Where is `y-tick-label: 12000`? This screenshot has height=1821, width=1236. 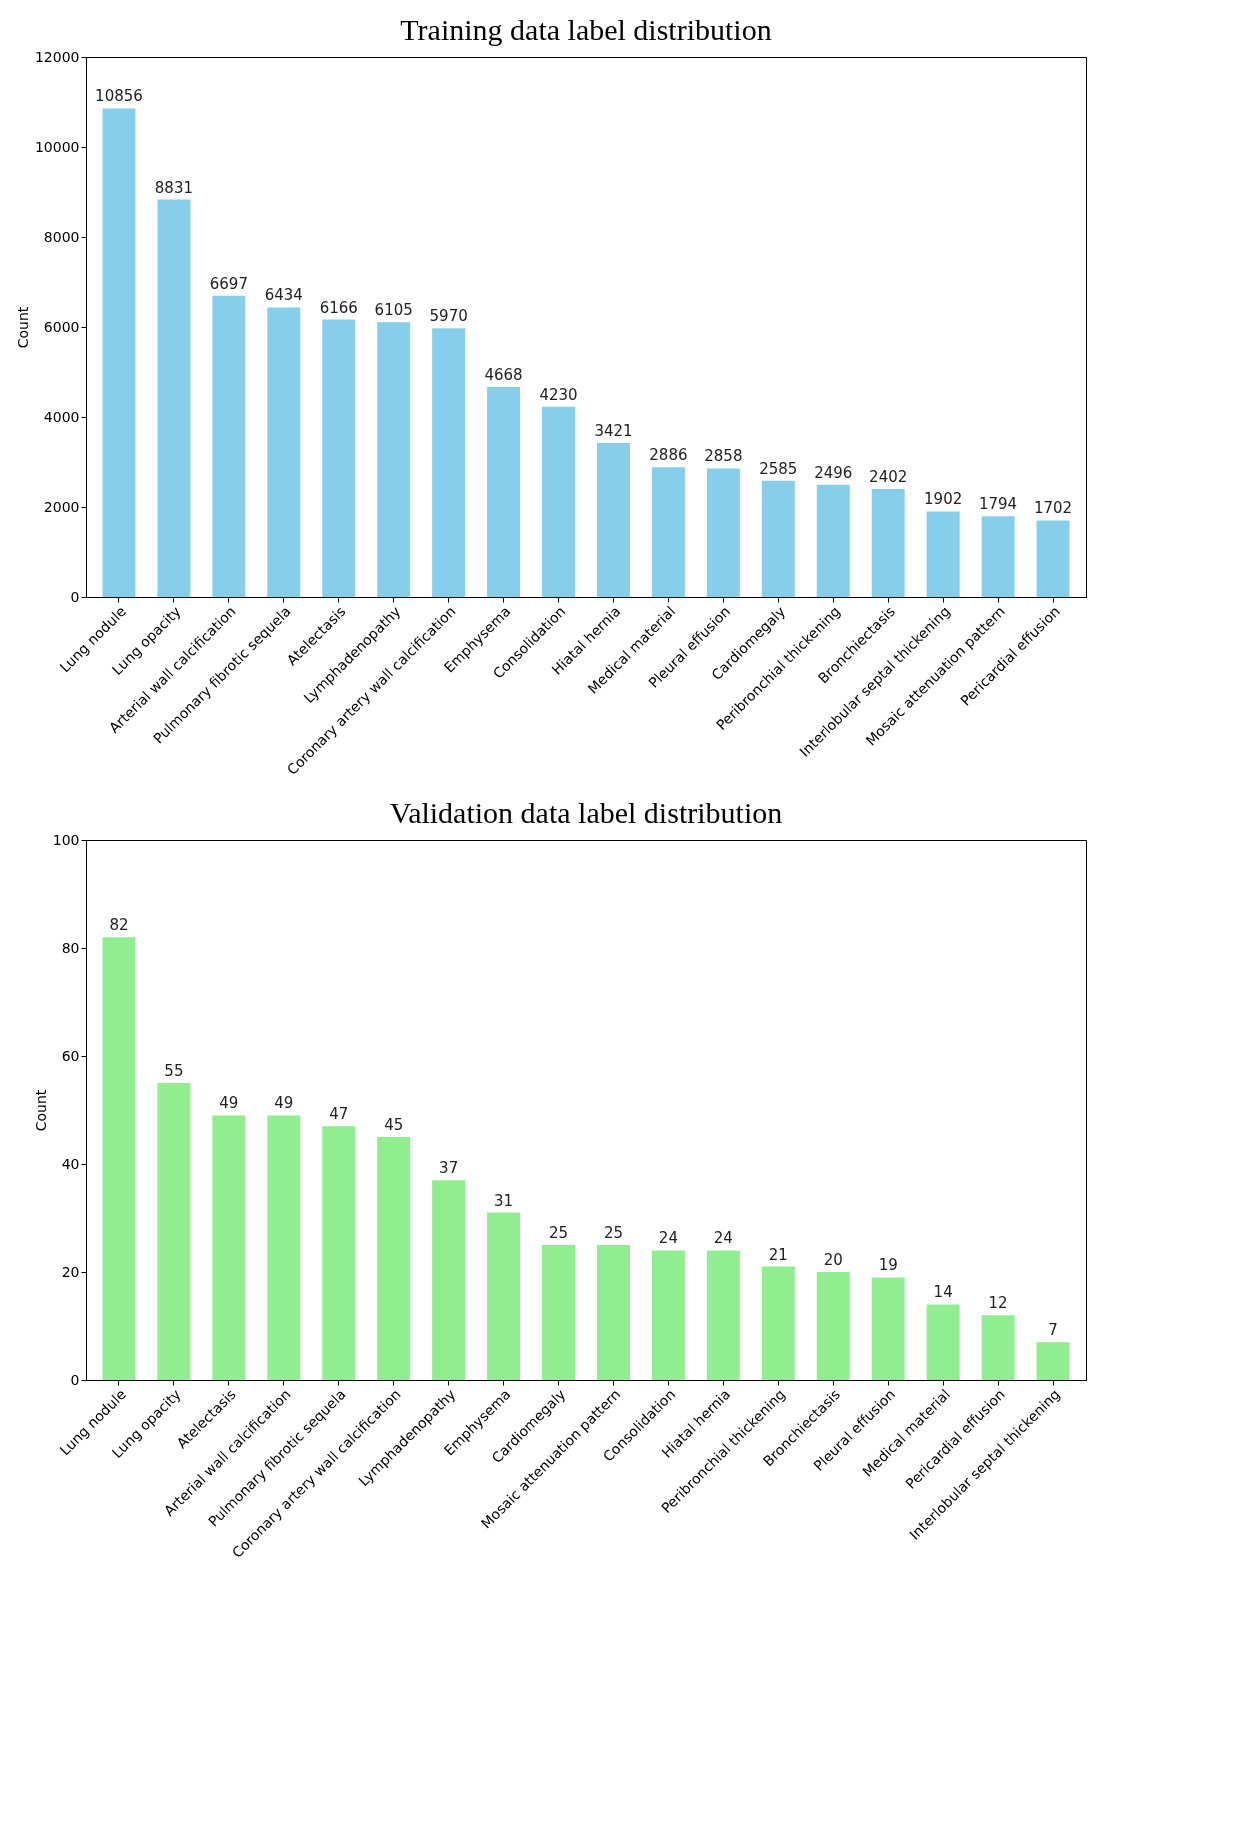
y-tick-label: 12000 is located at coordinates (57, 56).